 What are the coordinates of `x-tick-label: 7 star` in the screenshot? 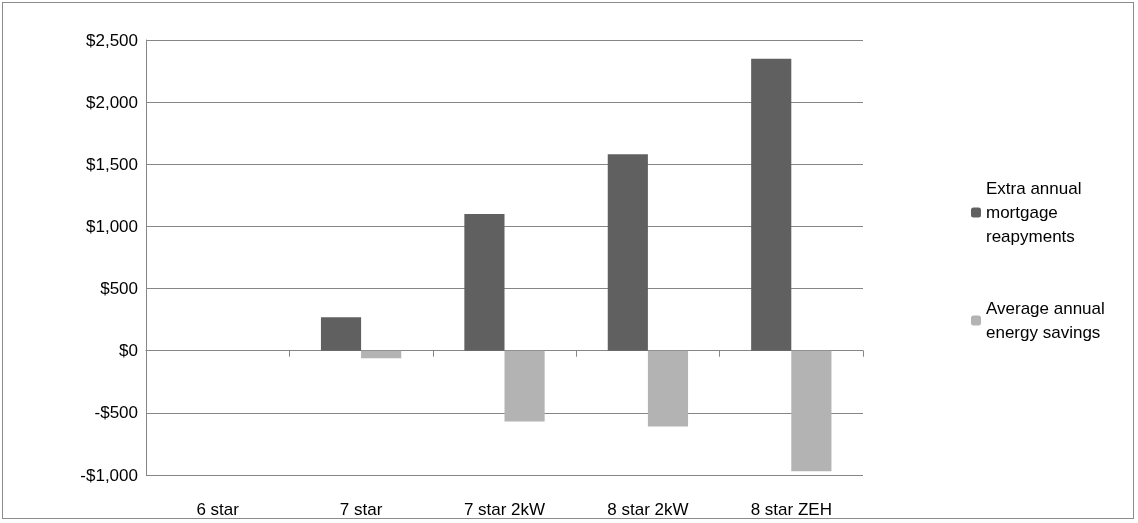 It's located at (361, 509).